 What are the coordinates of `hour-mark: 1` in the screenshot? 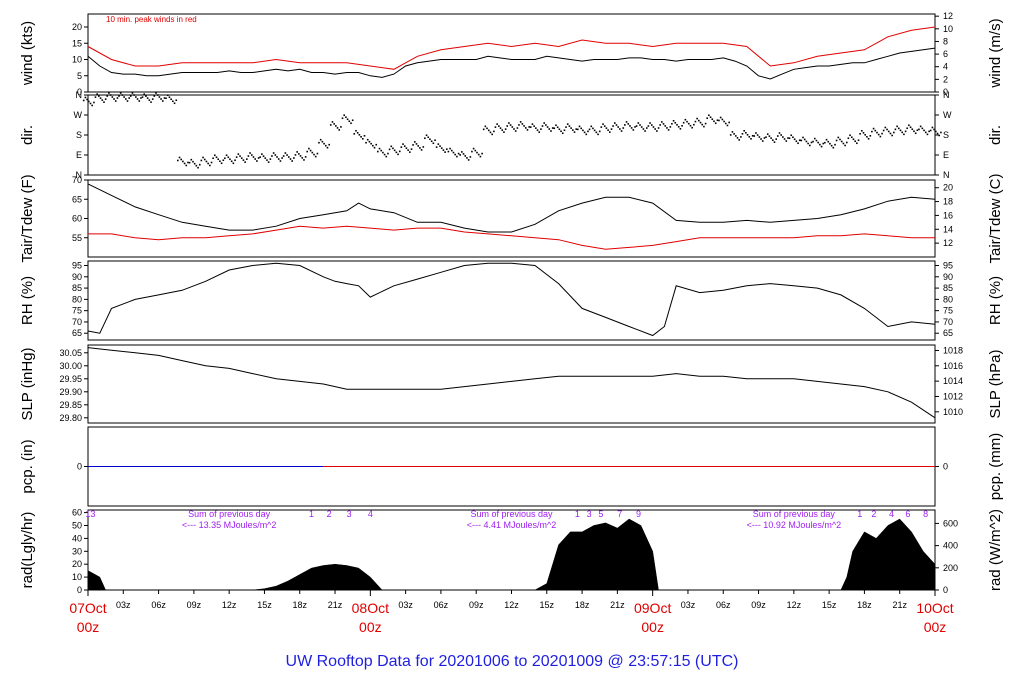 It's located at (311, 514).